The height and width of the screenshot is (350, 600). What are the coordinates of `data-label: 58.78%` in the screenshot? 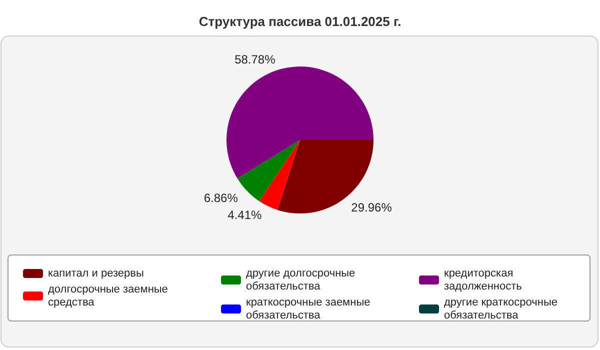 It's located at (255, 59).